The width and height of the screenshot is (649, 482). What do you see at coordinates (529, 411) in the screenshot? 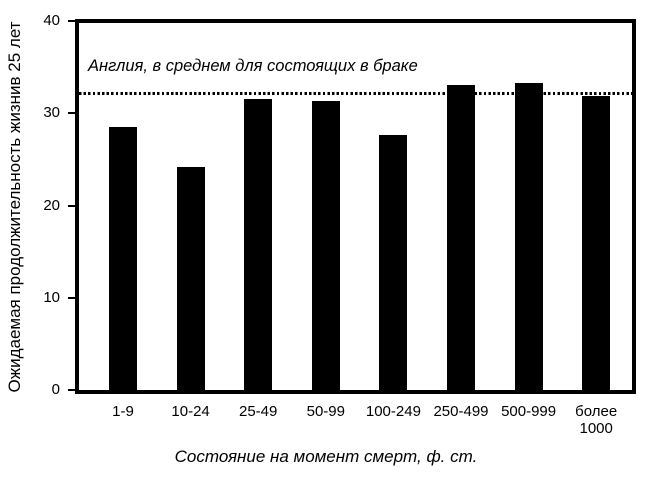
I see `x-tick-label-500-999: 500-999` at bounding box center [529, 411].